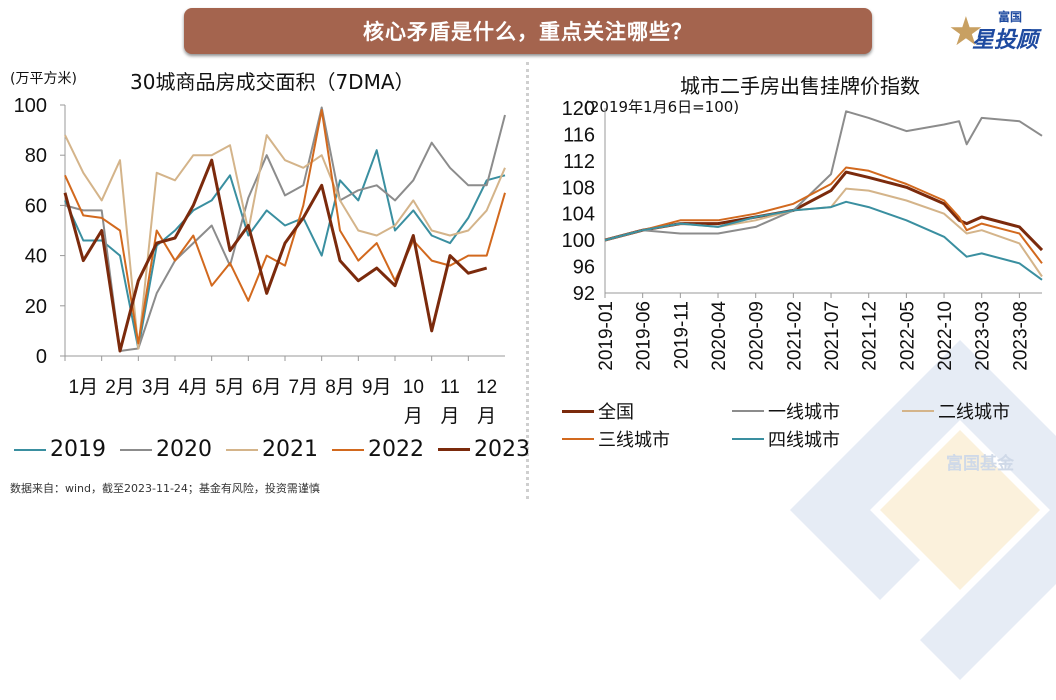  I want to click on panel-divider, so click(527, 280).